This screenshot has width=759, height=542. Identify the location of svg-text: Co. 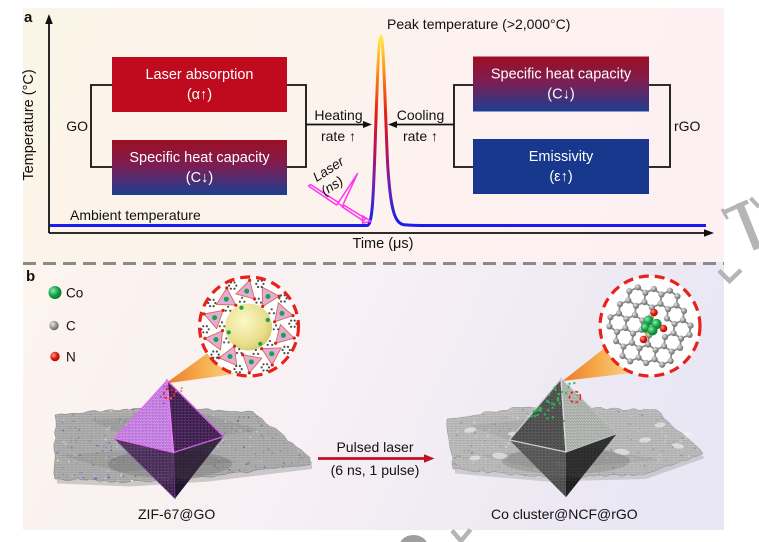
(74, 293).